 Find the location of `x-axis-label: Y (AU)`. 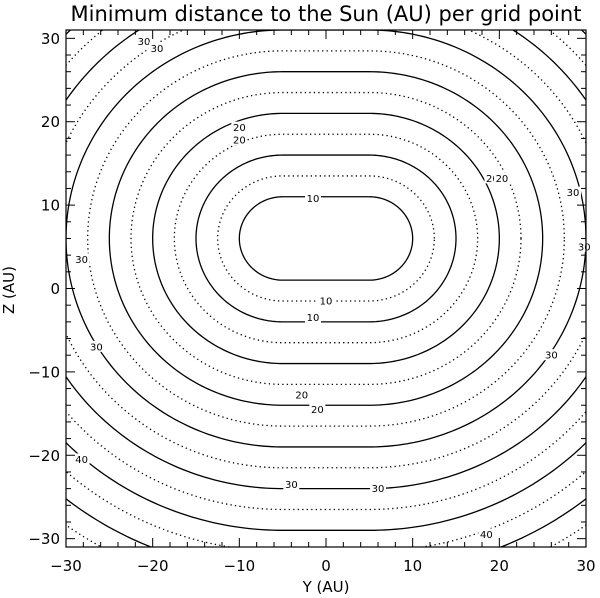

x-axis-label: Y (AU) is located at coordinates (326, 587).